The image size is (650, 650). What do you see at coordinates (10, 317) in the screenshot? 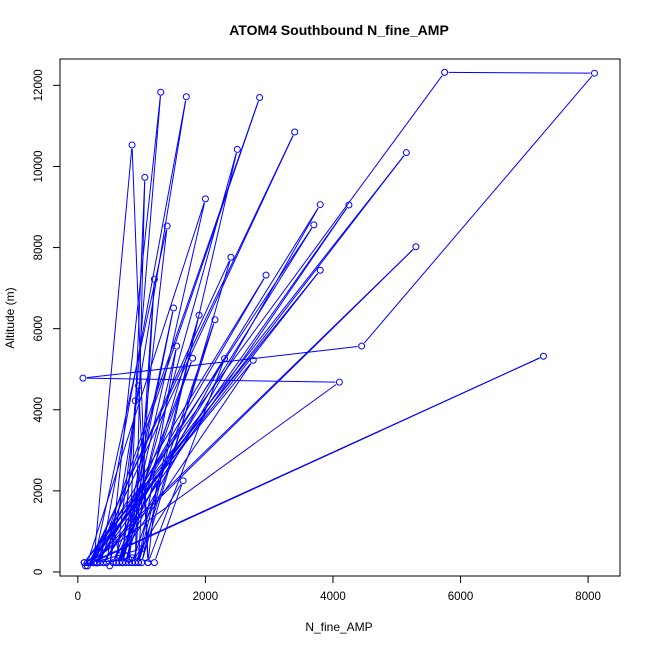
I see `y-axis-label: Altitude (m)` at bounding box center [10, 317].